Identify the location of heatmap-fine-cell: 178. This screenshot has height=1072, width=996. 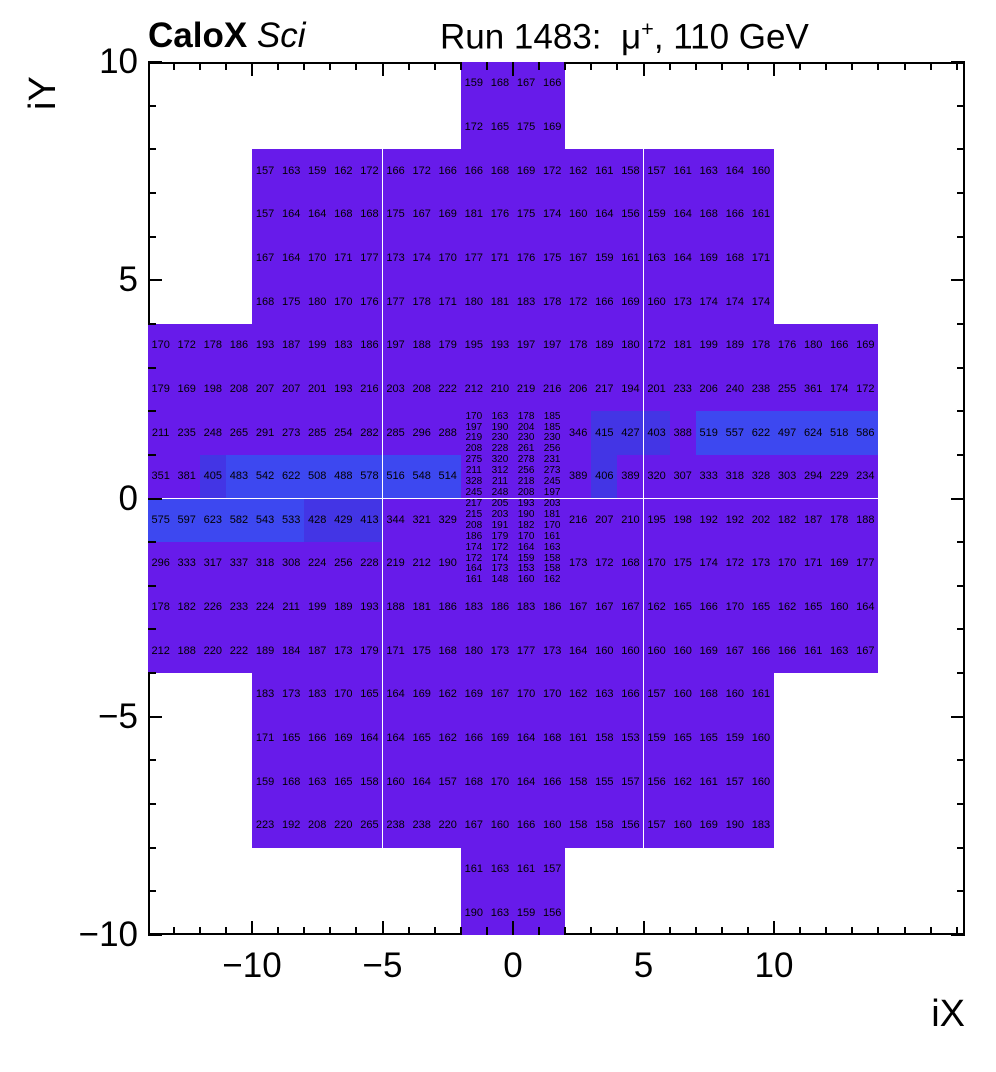
(526, 417).